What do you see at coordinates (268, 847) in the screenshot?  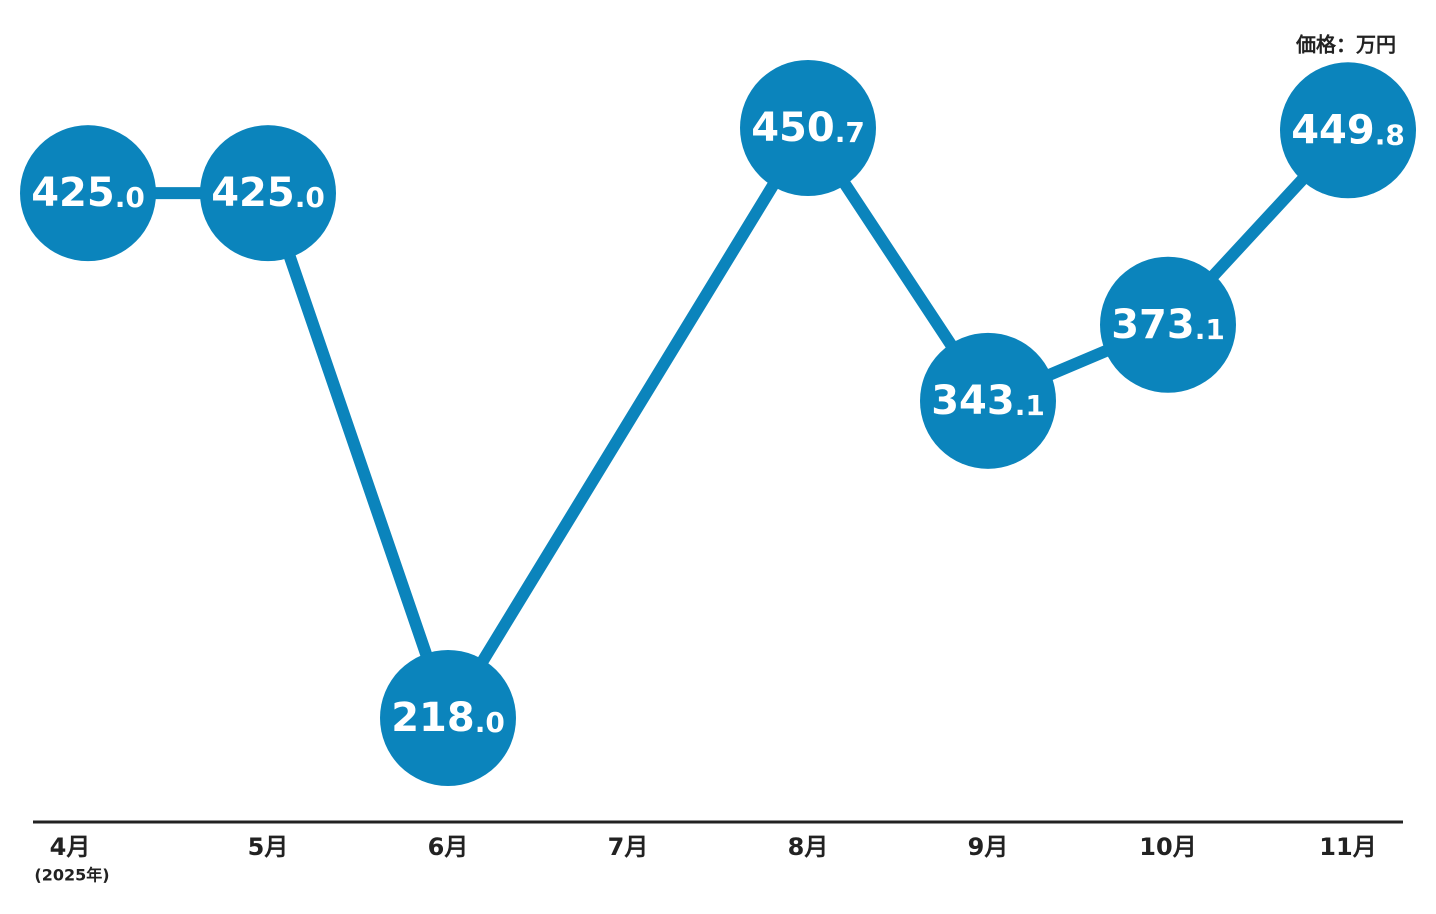 I see `x-tick-label: 5月` at bounding box center [268, 847].